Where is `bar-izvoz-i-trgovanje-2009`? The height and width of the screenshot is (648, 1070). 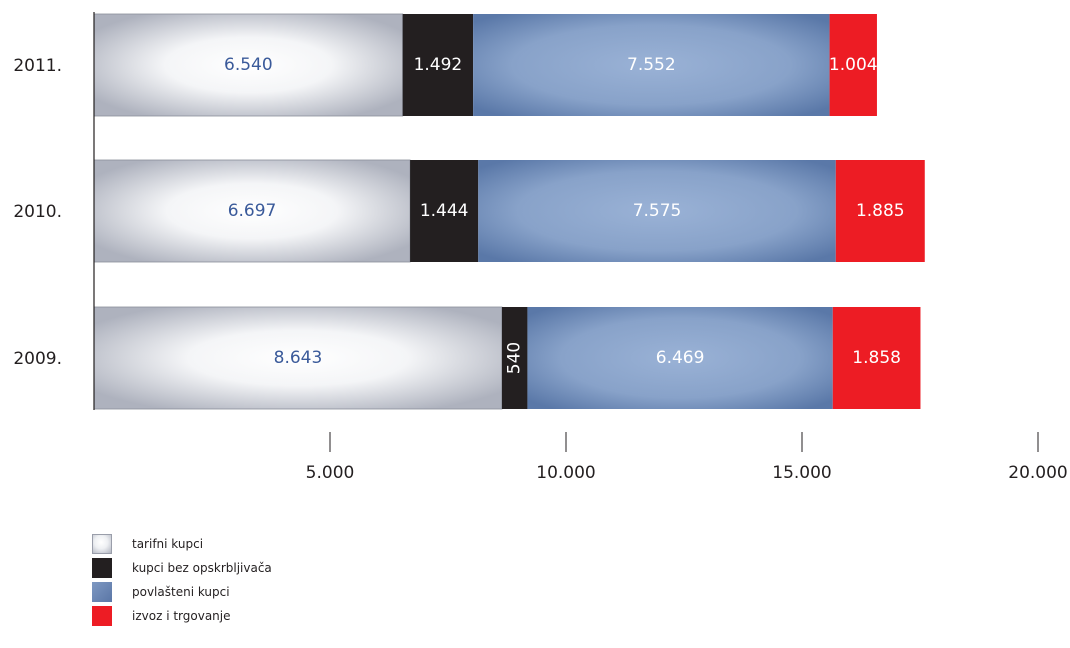 bar-izvoz-i-trgovanje-2009 is located at coordinates (876, 358).